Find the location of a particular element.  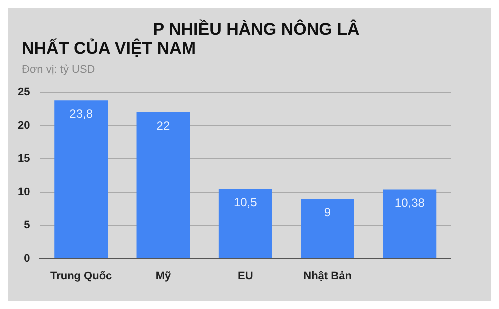

y-tick-label: 5 is located at coordinates (27, 226).